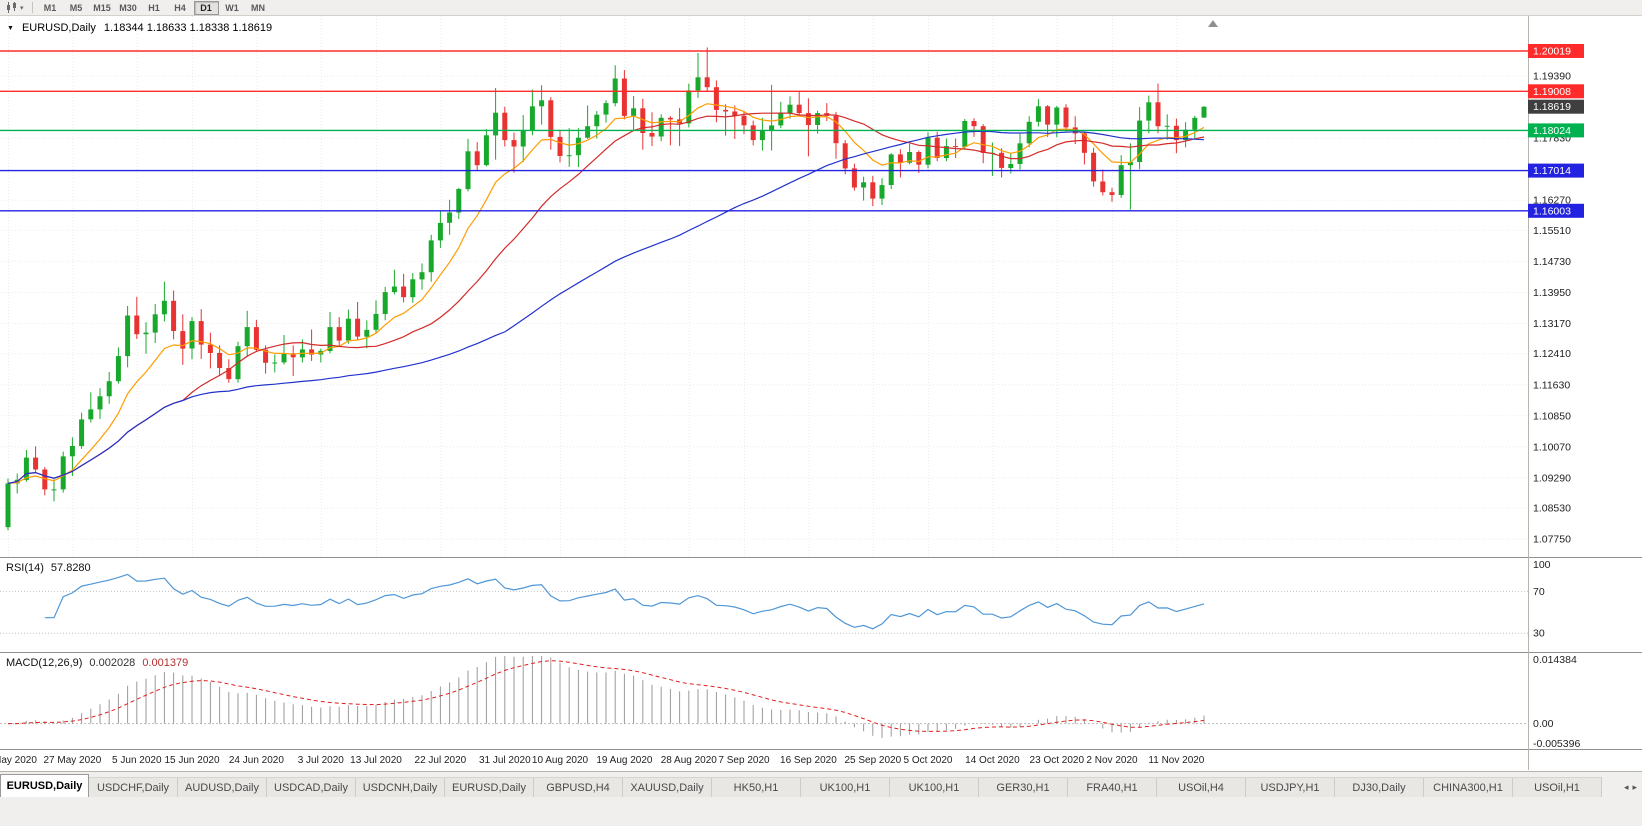 The image size is (1642, 826). I want to click on chart-tab-ger30-h1: GER30,H1, so click(1023, 787).